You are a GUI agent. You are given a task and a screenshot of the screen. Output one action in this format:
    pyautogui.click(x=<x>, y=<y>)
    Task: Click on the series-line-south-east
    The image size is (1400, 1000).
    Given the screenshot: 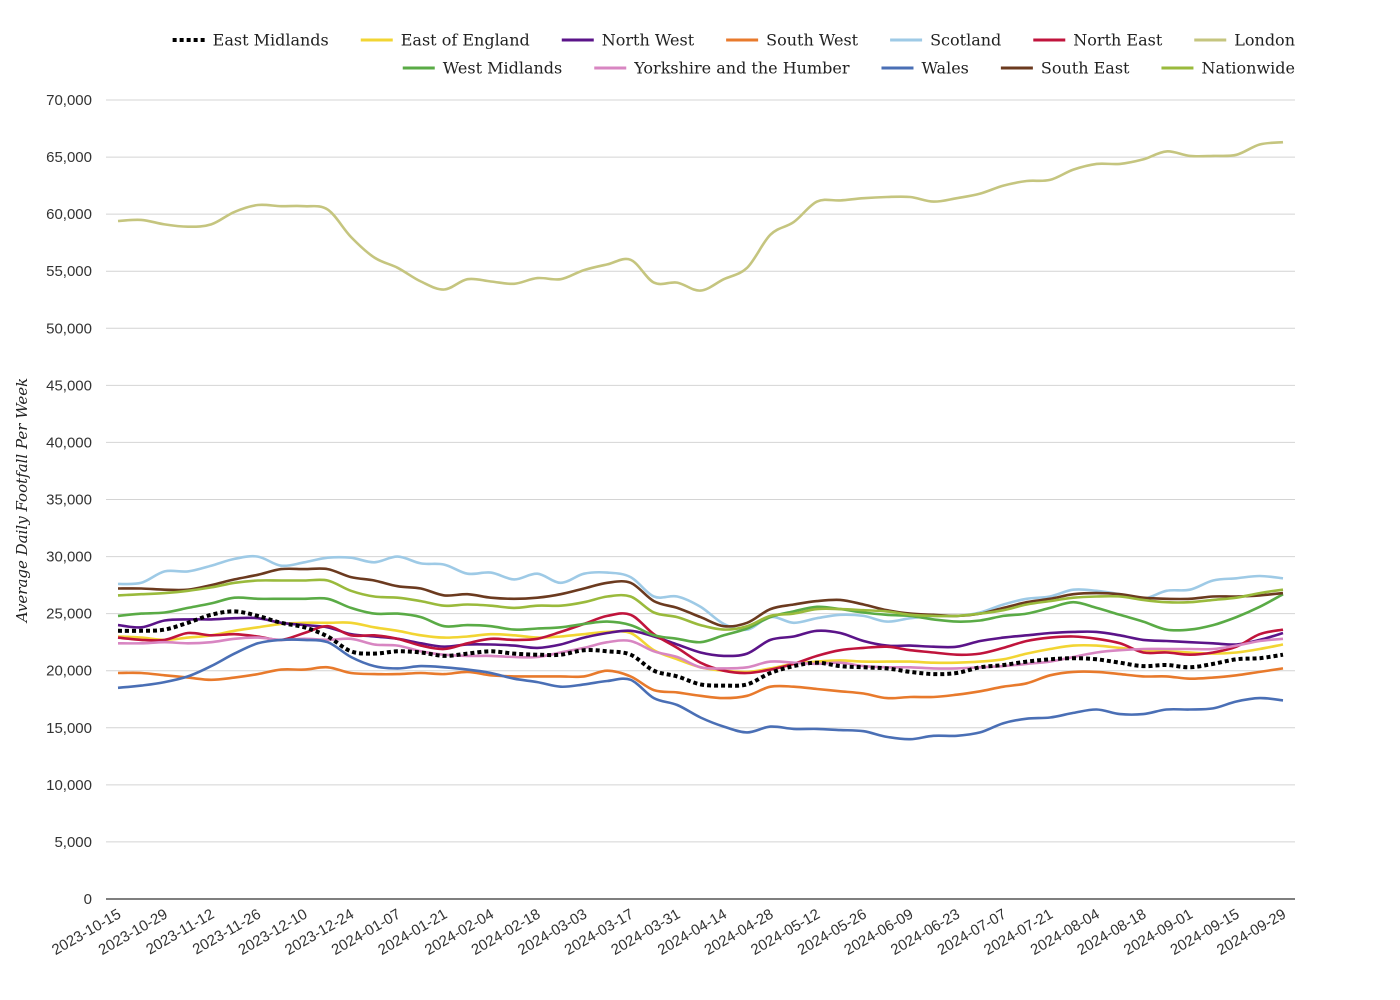 What is the action you would take?
    pyautogui.click(x=700, y=597)
    